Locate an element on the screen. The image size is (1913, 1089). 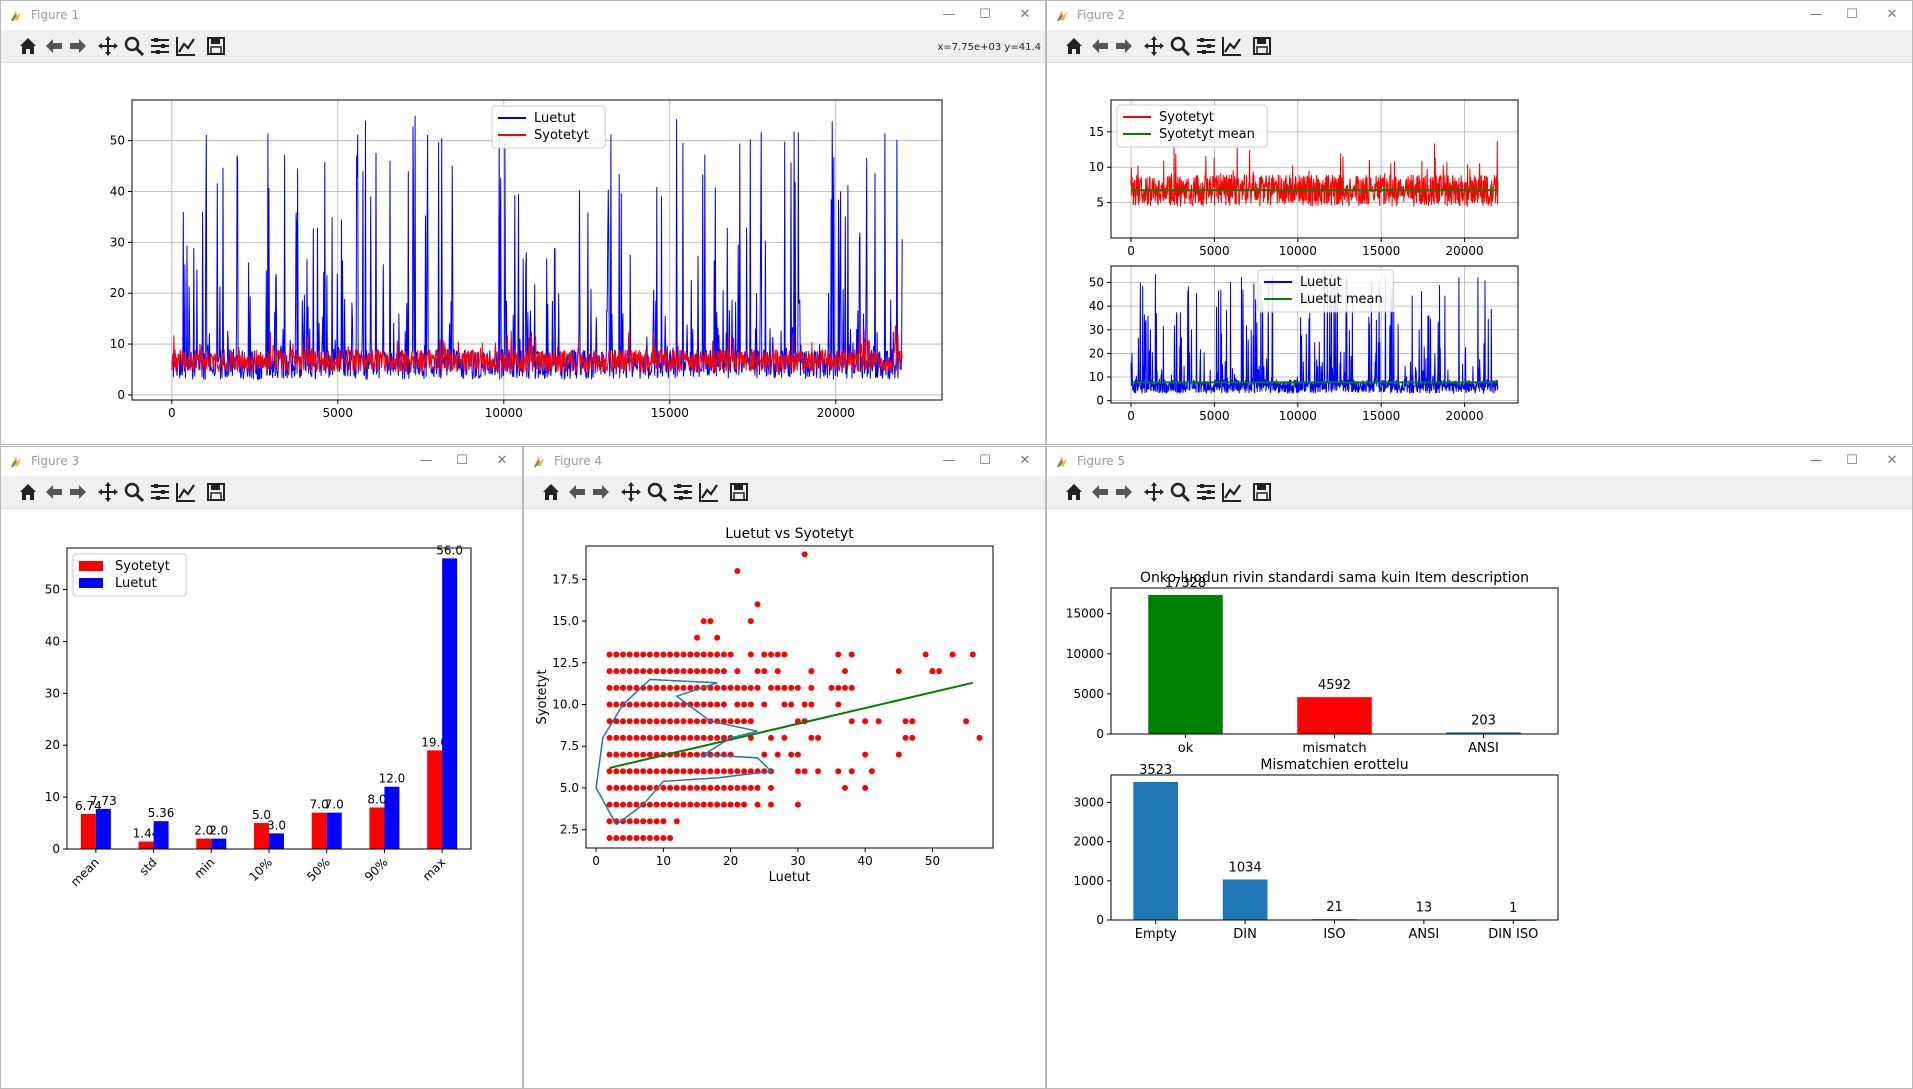
title-bar: Figure 3 — ☐ ✕ is located at coordinates (261, 461).